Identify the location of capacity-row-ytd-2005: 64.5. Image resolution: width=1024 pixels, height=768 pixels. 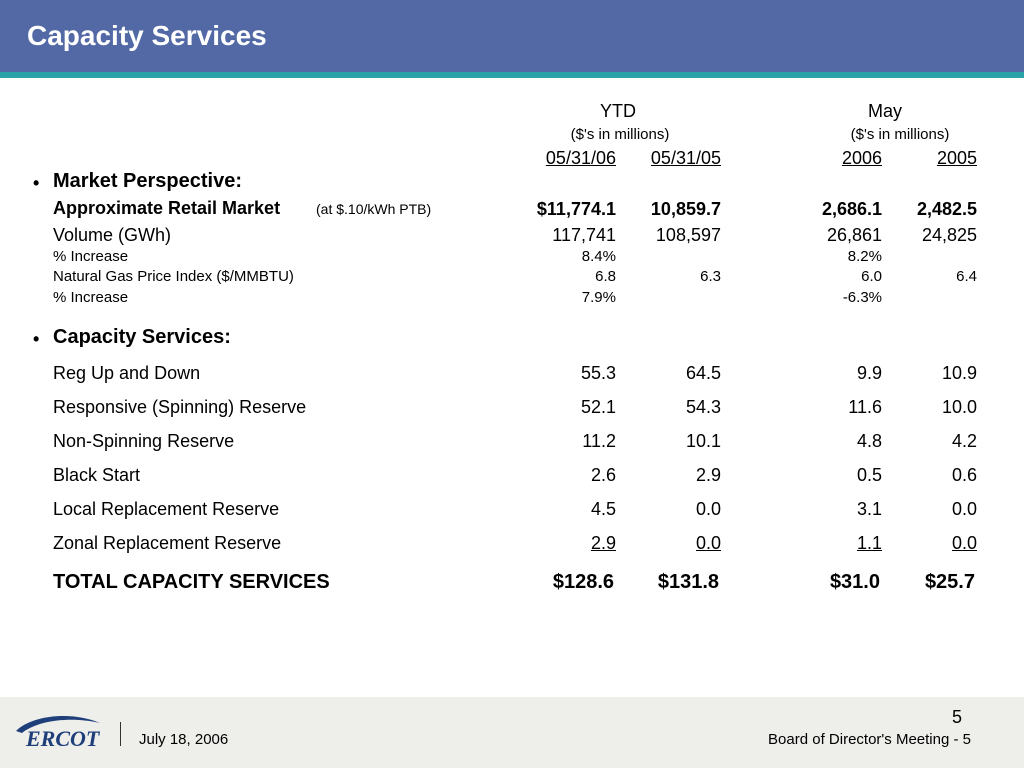
(703, 373).